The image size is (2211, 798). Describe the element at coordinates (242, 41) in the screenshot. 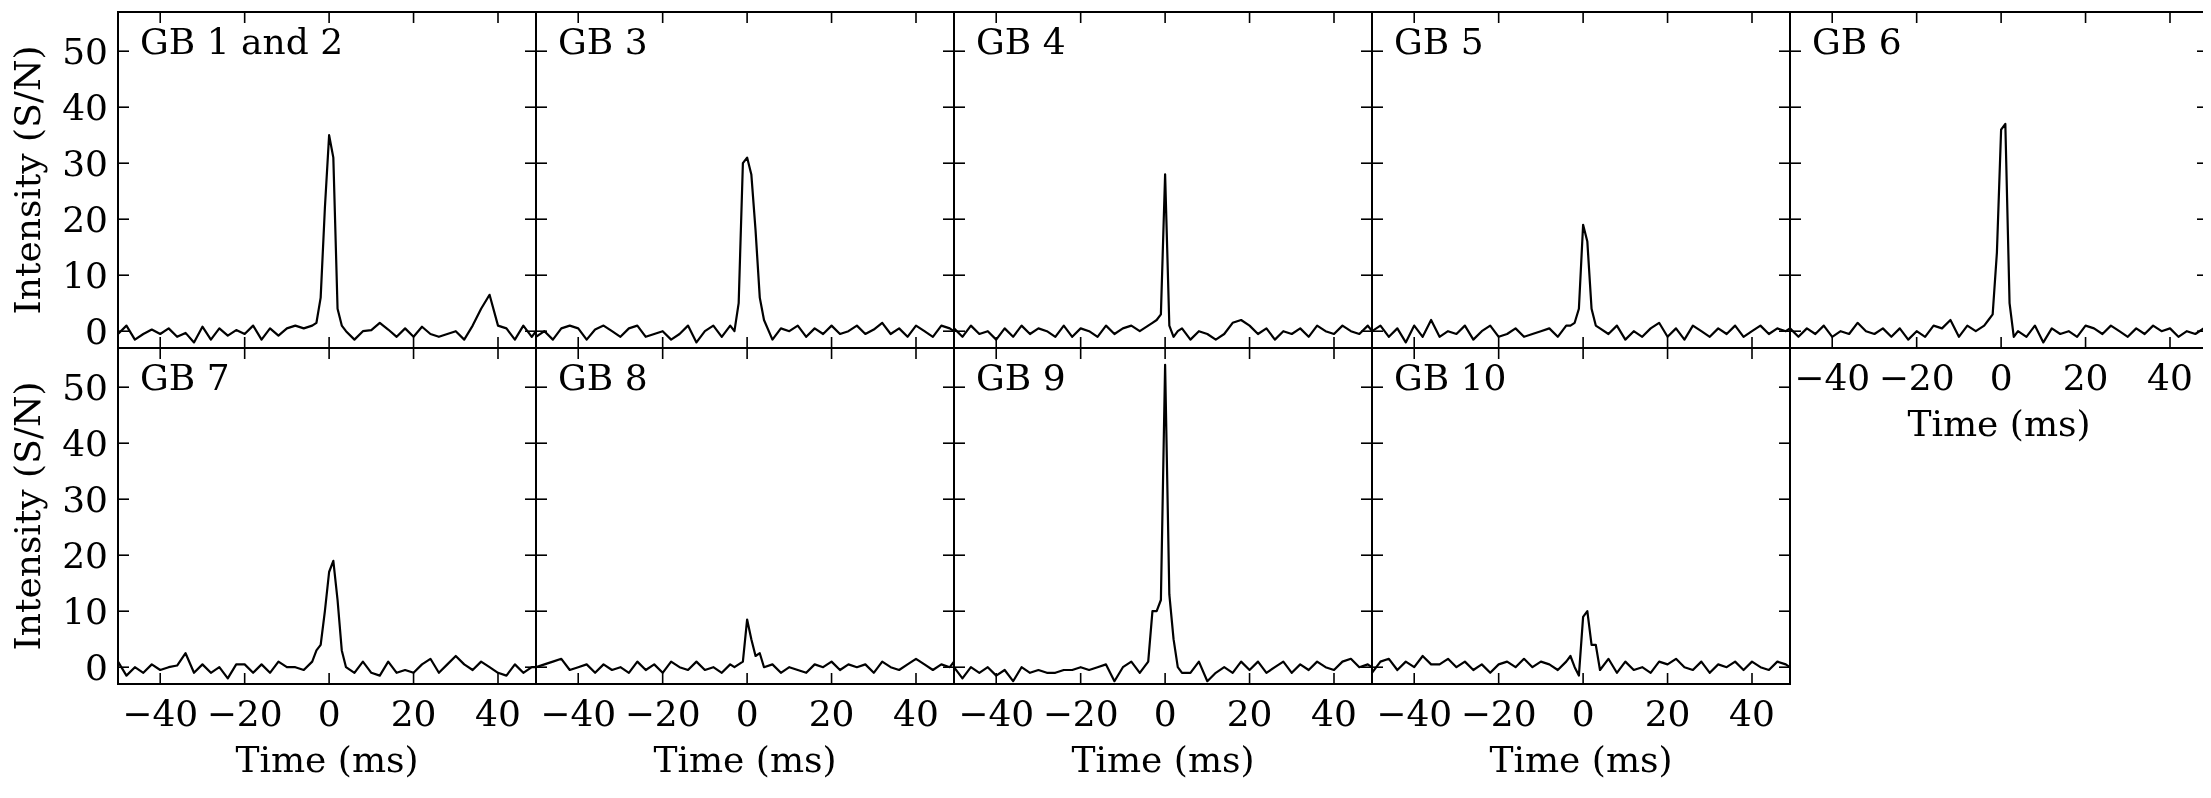

I see `chart-title: GB 1 and 2` at that location.